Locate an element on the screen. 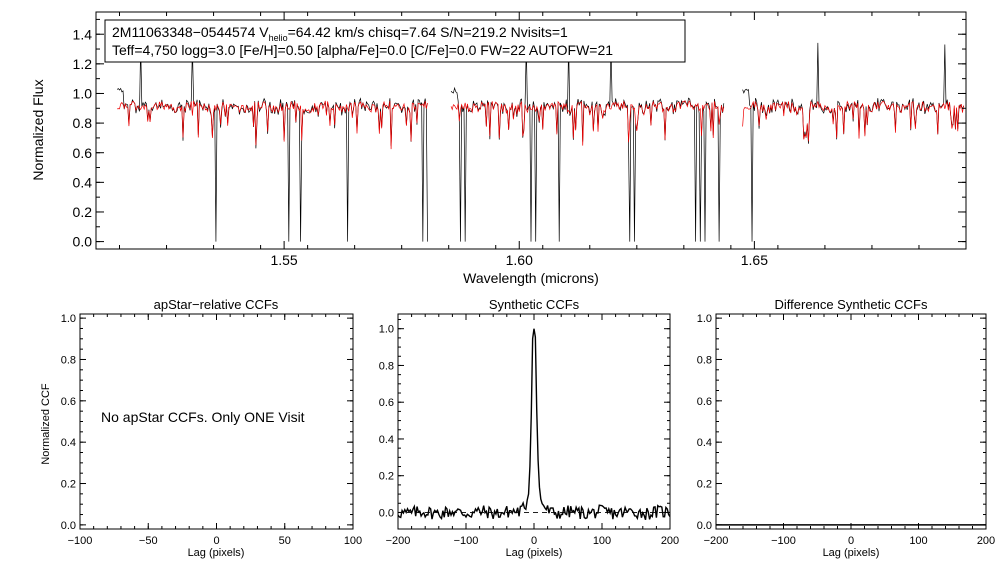 Image resolution: width=1008 pixels, height=576 pixels. difference-xlabel: Lag (pixels) is located at coordinates (851, 553).